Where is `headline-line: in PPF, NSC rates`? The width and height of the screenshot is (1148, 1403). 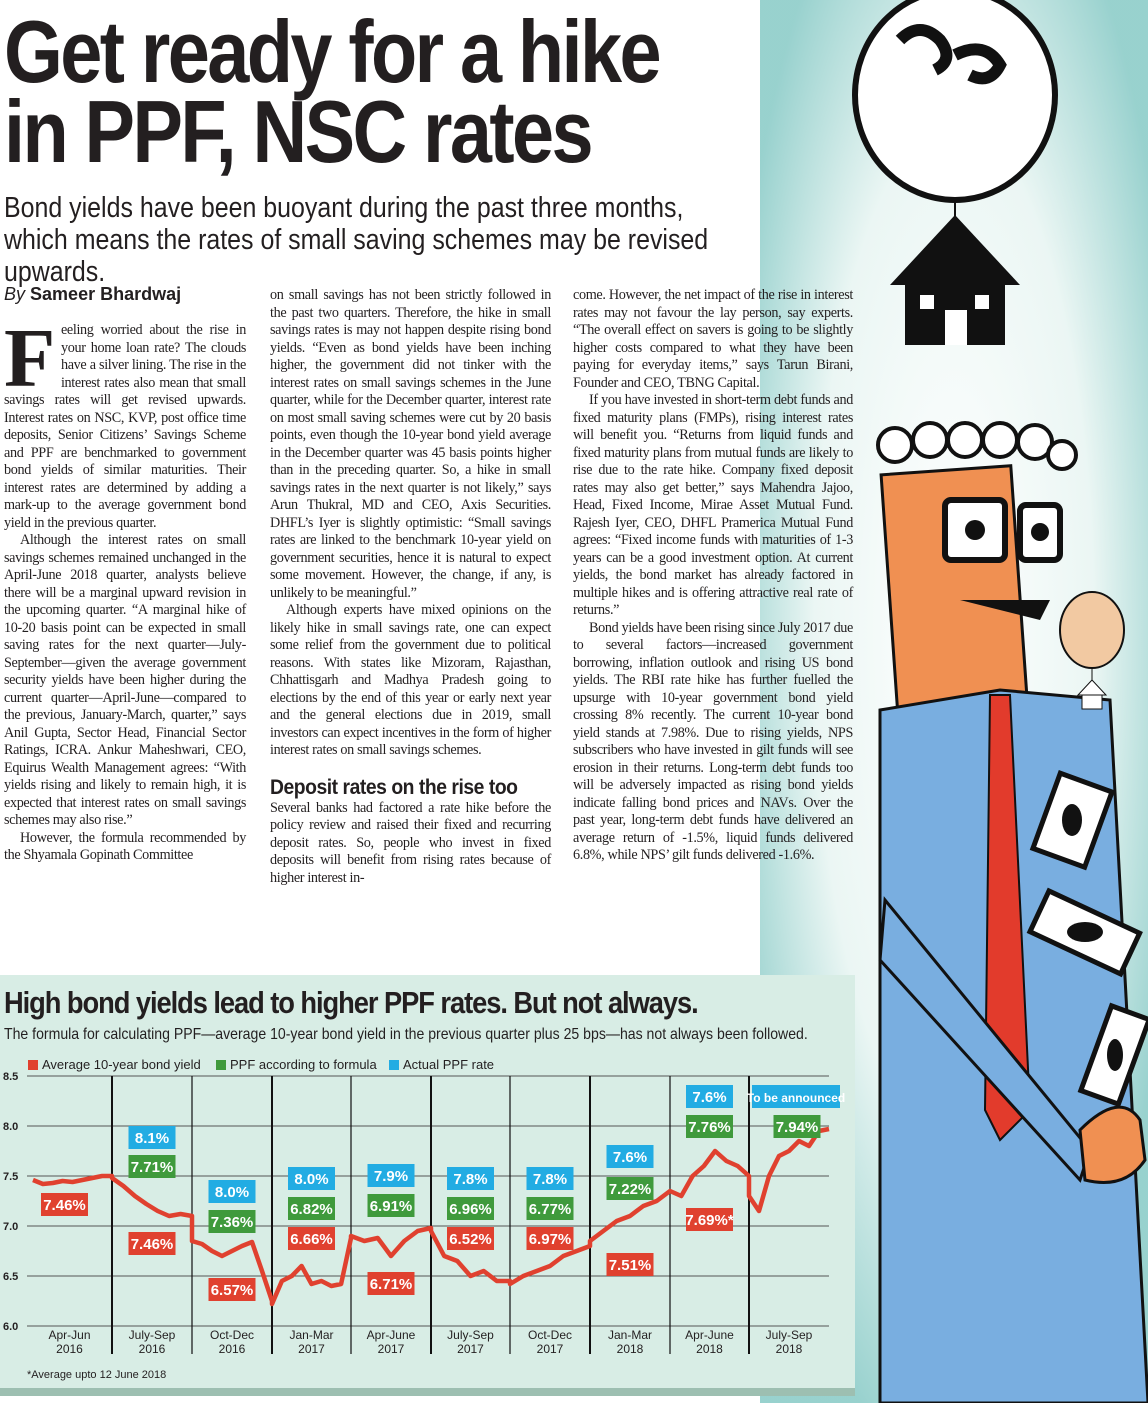
headline-line: in PPF, NSC rates is located at coordinates (299, 131).